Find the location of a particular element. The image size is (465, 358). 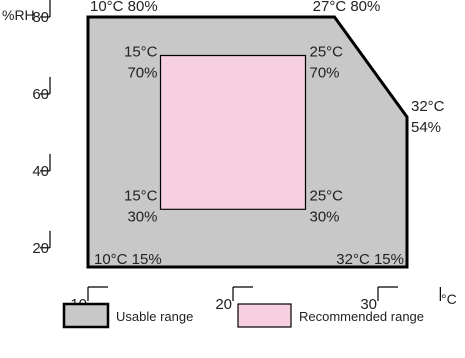

y-tick-label-20: 20 is located at coordinates (40, 248).